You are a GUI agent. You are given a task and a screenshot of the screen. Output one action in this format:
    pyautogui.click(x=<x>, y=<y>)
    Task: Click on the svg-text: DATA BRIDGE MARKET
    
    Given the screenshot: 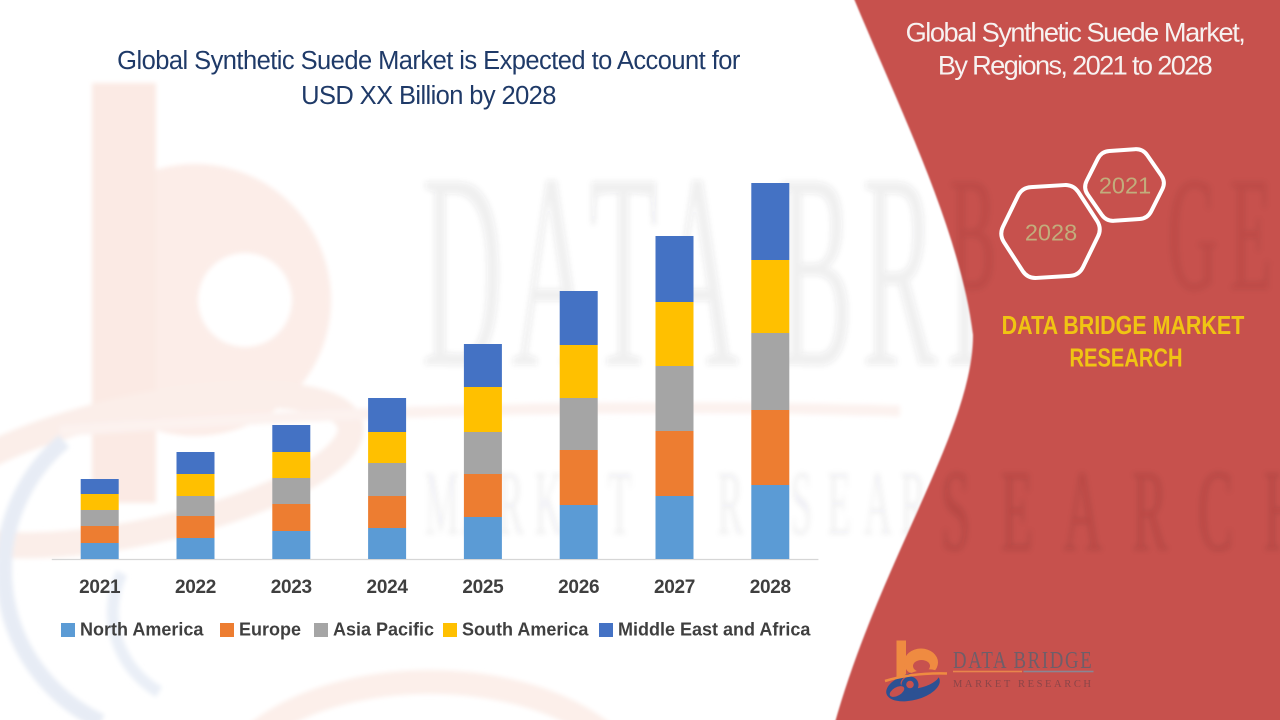 What is the action you would take?
    pyautogui.click(x=1123, y=325)
    